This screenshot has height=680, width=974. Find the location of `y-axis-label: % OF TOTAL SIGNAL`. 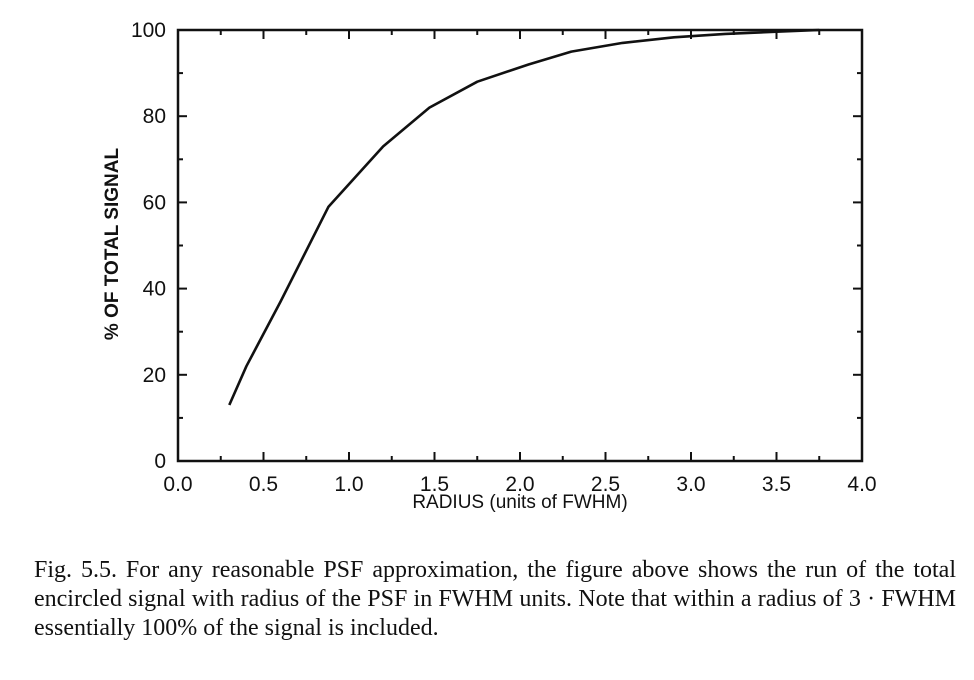

y-axis-label: % OF TOTAL SIGNAL is located at coordinates (112, 244).